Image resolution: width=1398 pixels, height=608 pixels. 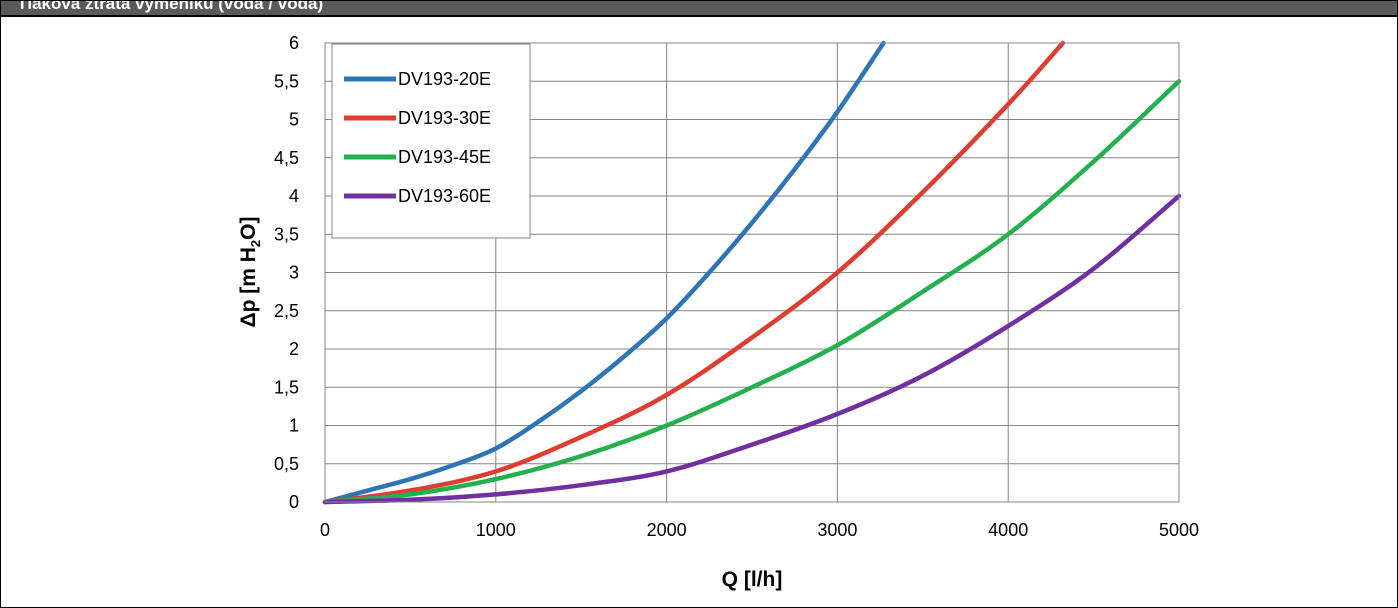 I want to click on y-tick-label: 0, so click(x=294, y=502).